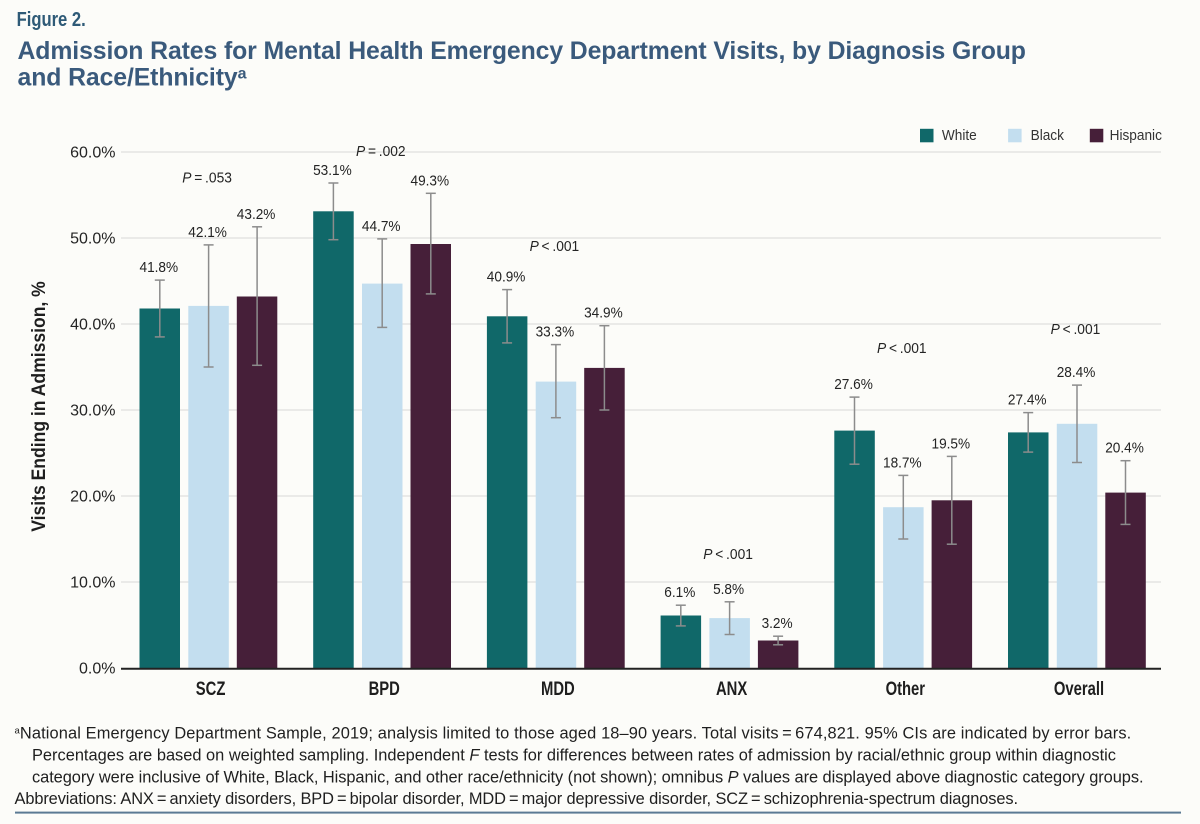 This screenshot has height=824, width=1200. I want to click on svg-text: 43.2%, so click(256, 213).